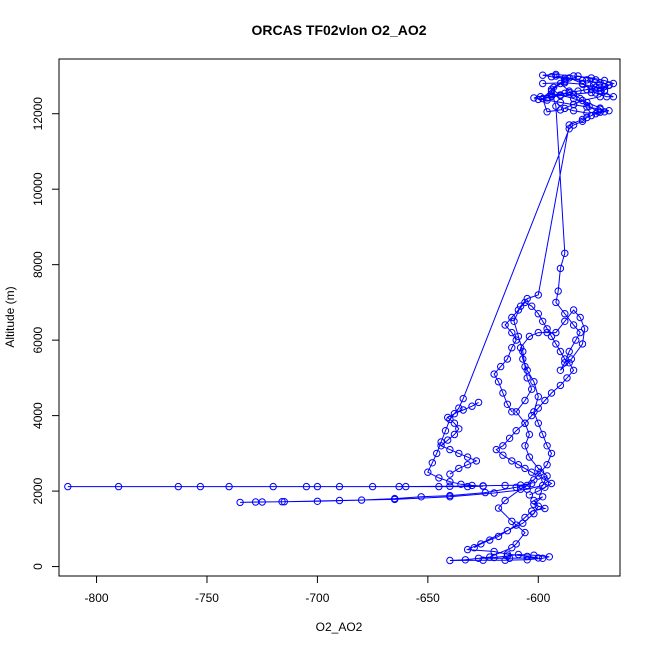 This screenshot has width=650, height=650. I want to click on x-tick-label: -600, so click(538, 598).